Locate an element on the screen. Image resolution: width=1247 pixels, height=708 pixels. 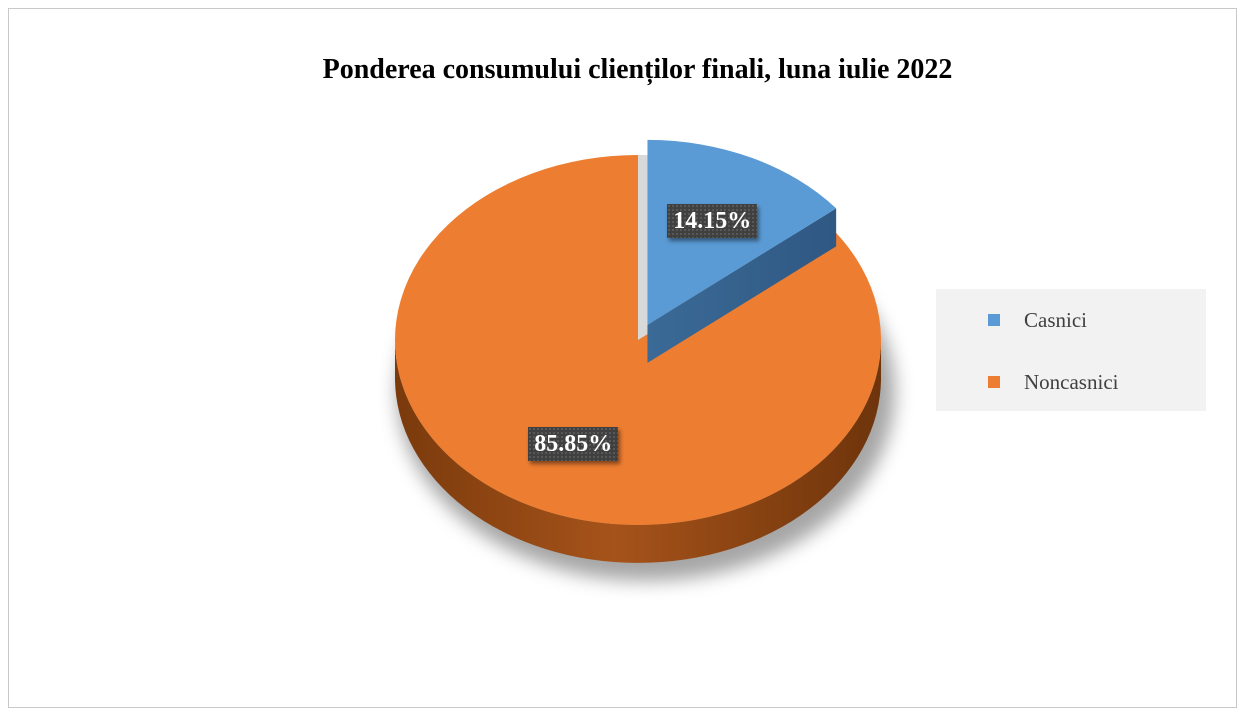
legend-item-noncasnici: Noncasnici is located at coordinates (1053, 382).